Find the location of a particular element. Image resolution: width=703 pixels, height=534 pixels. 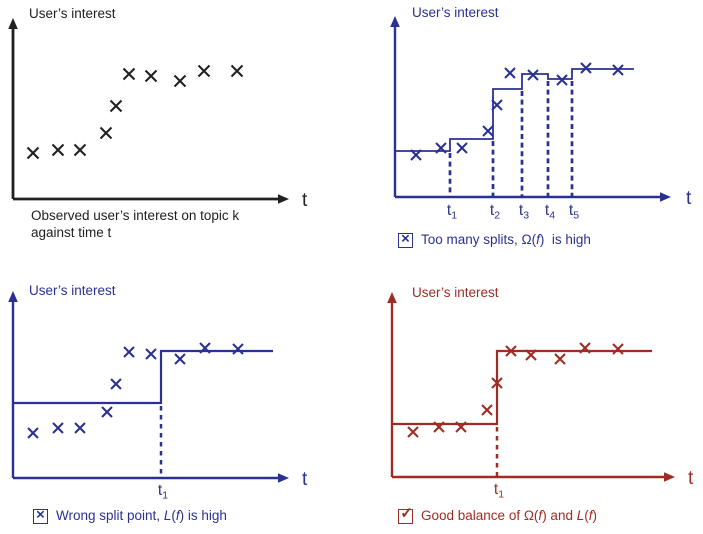

tick-label-t4: t4 is located at coordinates (550, 212).